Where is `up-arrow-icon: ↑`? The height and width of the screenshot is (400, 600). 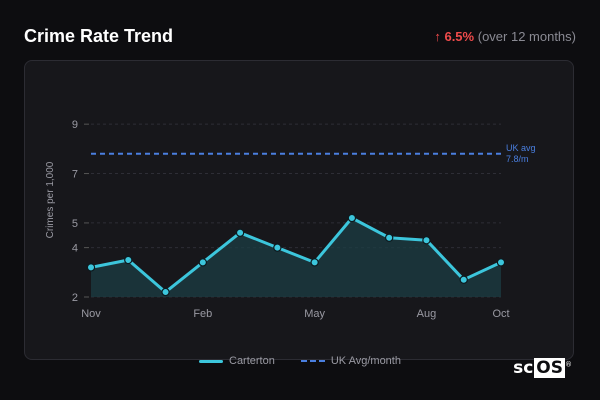
up-arrow-icon: ↑ is located at coordinates (437, 36).